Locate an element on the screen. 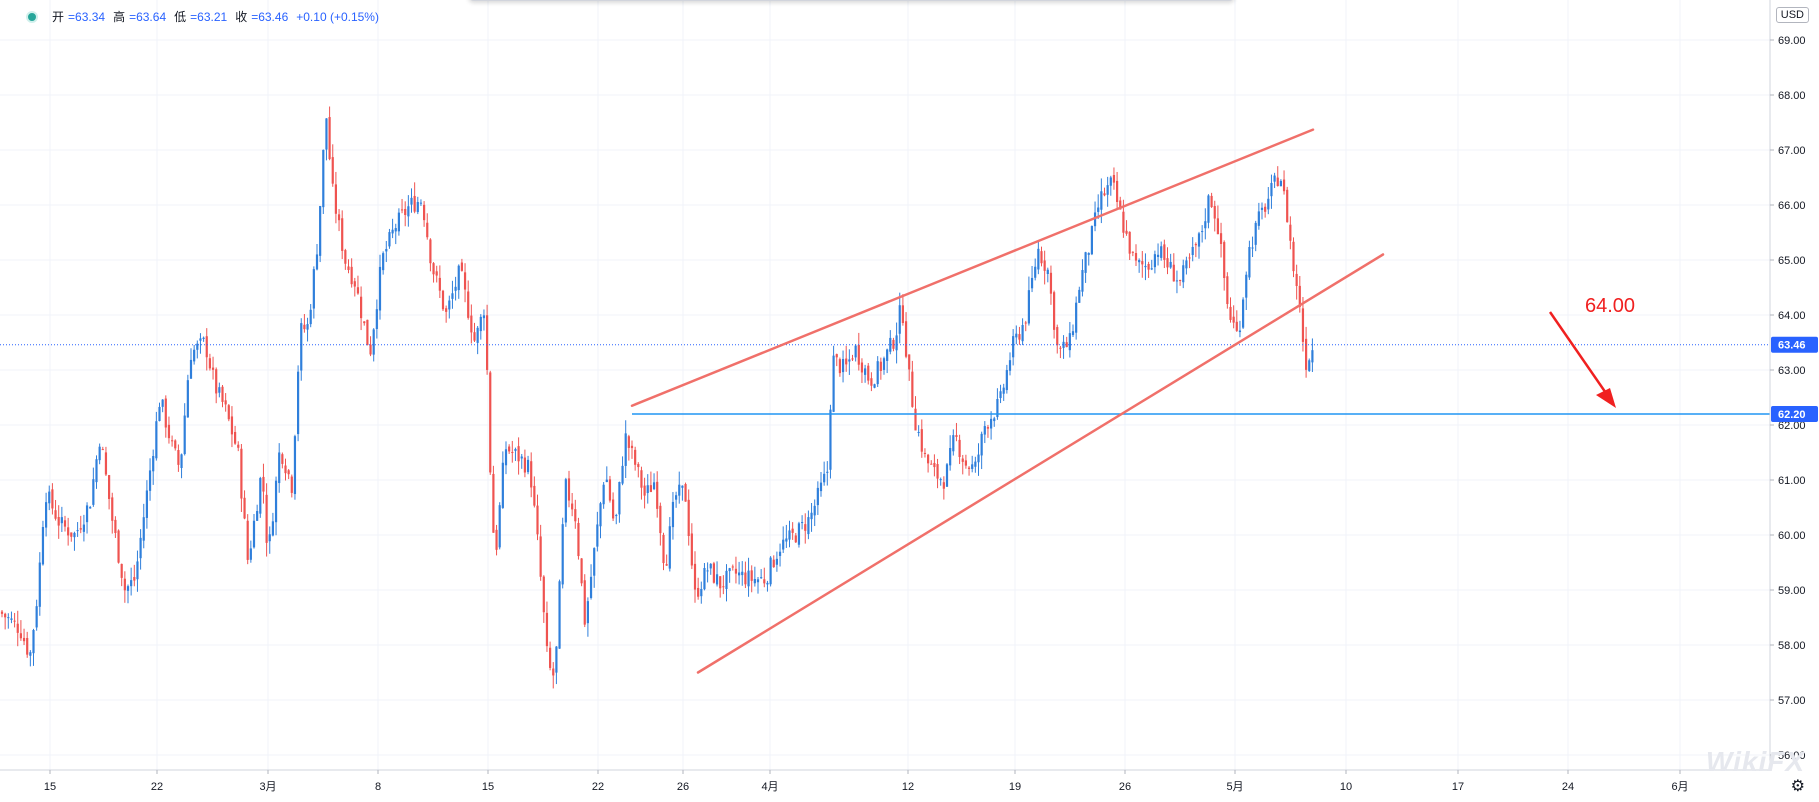  currency-badge: USD is located at coordinates (1792, 15).